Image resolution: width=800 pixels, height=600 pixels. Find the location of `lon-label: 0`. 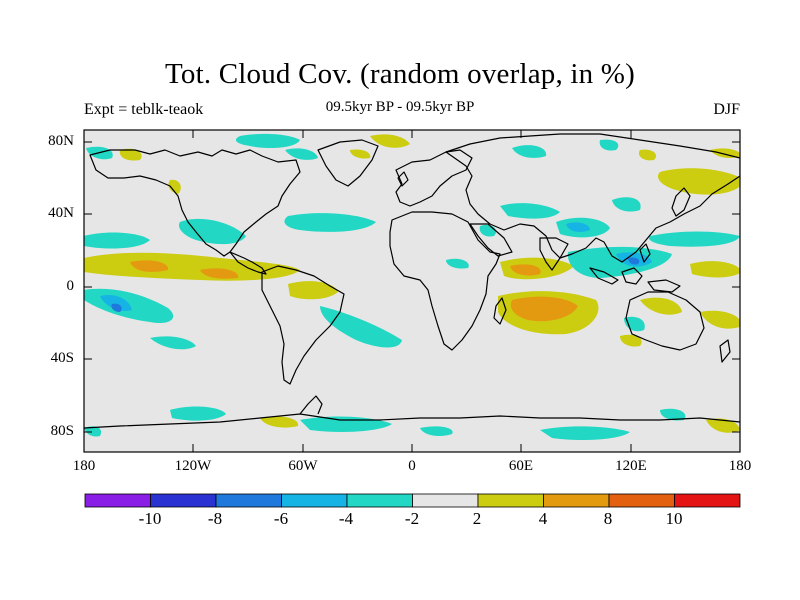

lon-label: 0 is located at coordinates (412, 466).